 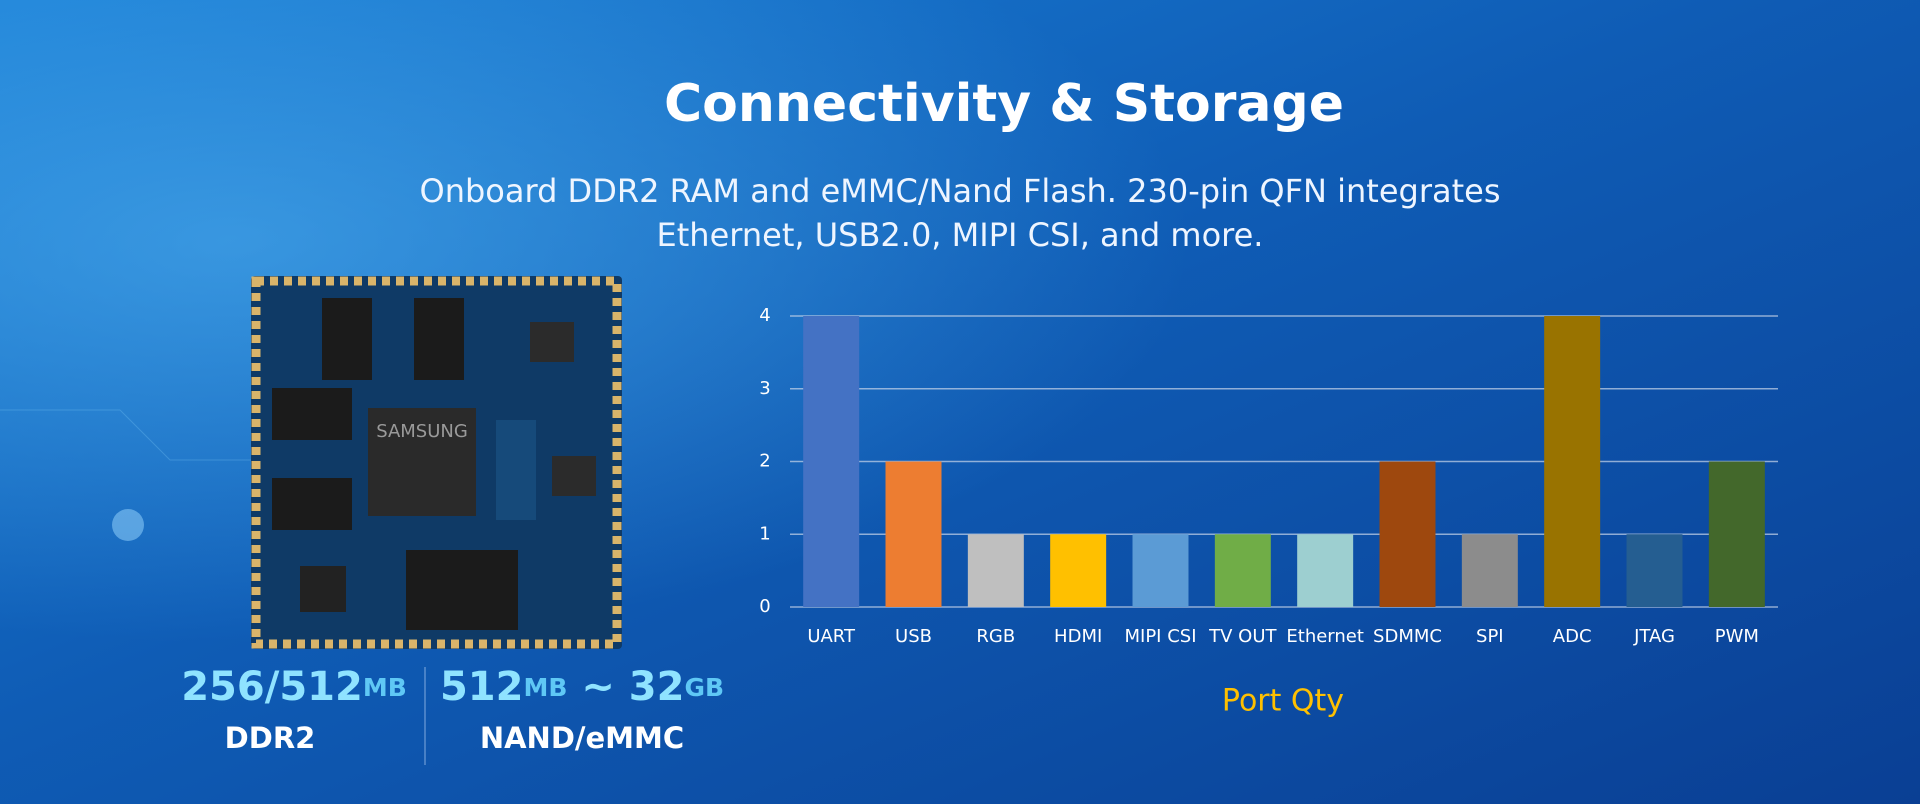 What do you see at coordinates (1004, 104) in the screenshot?
I see `title: Connectivity & Storage` at bounding box center [1004, 104].